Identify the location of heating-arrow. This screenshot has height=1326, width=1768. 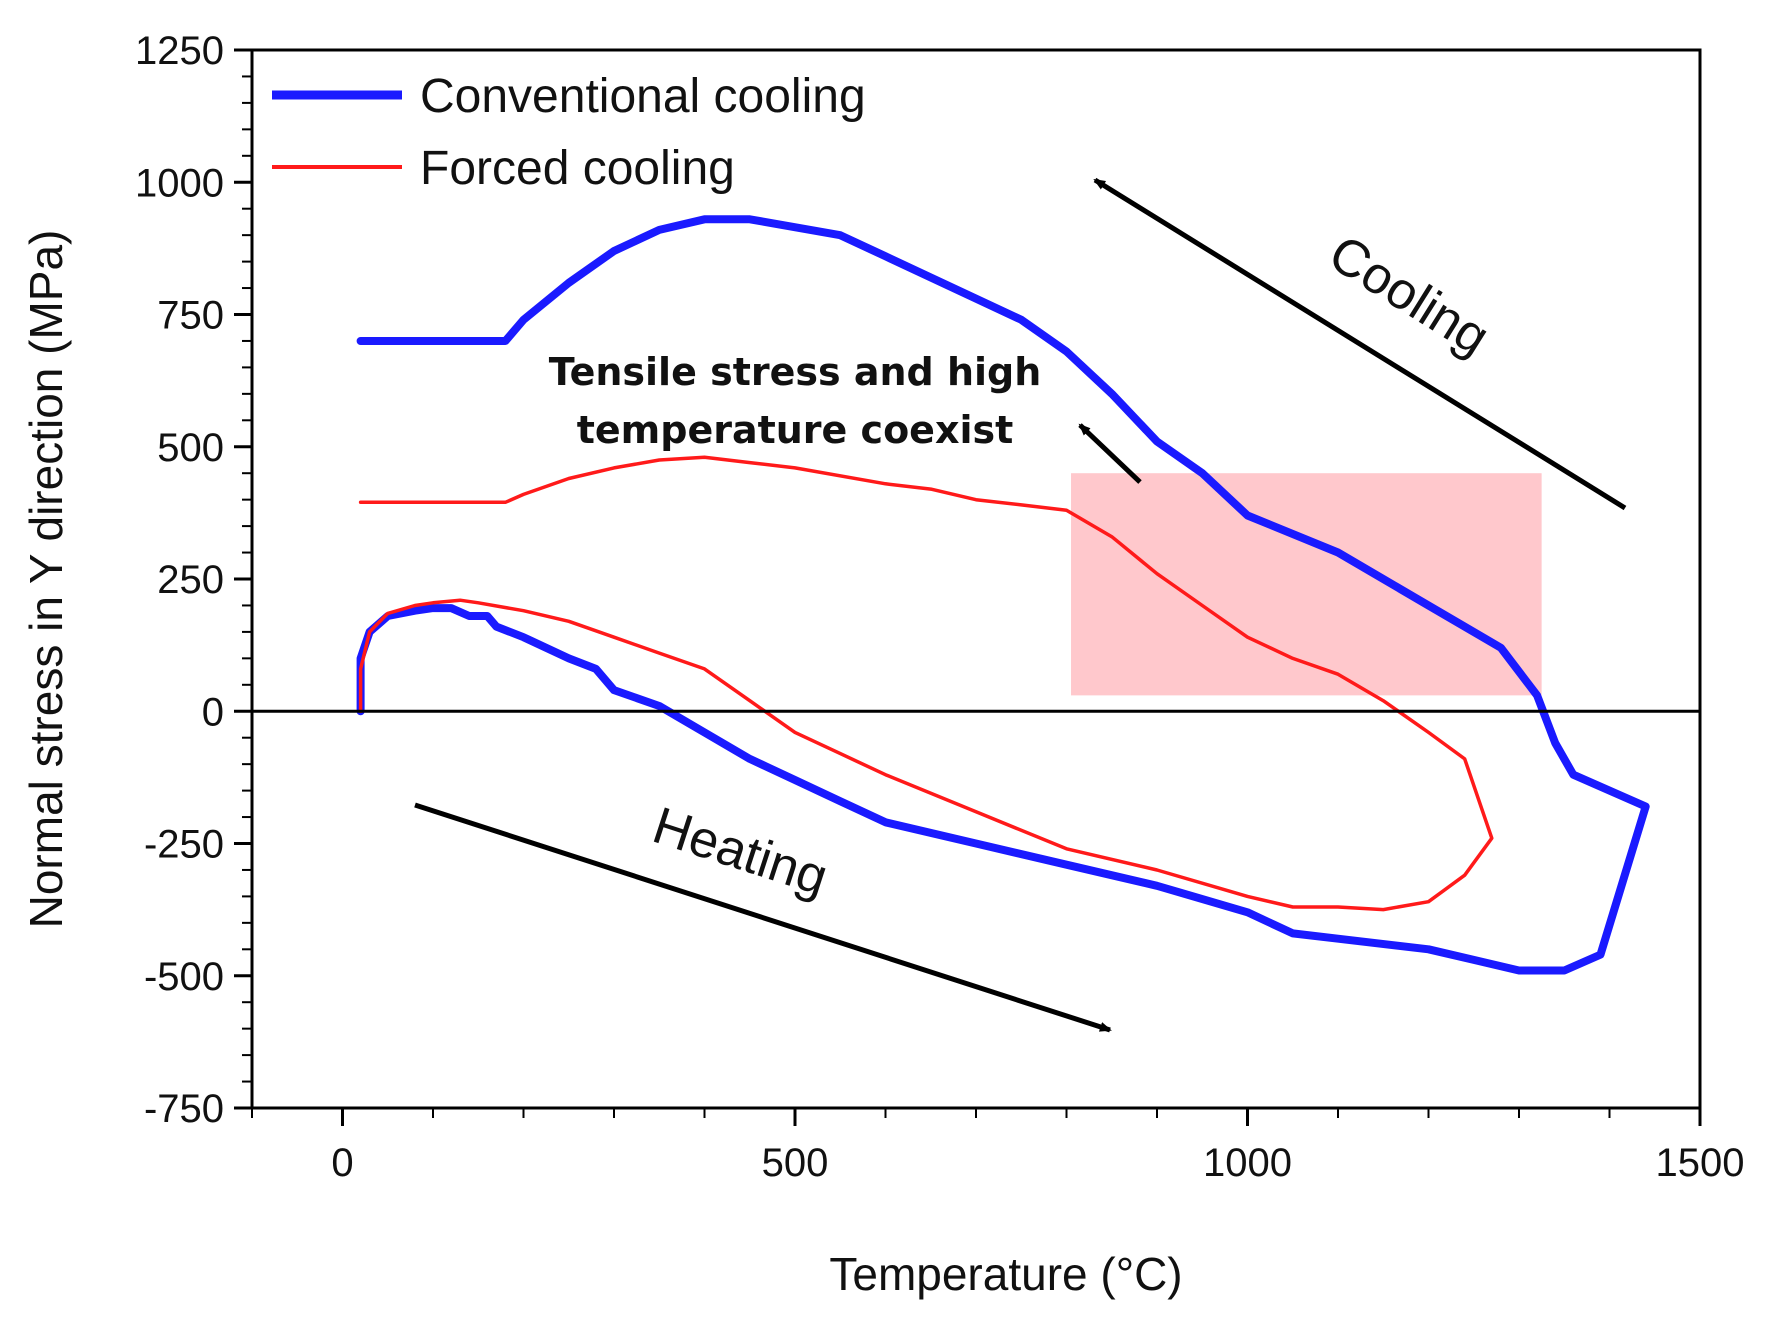
(763, 917).